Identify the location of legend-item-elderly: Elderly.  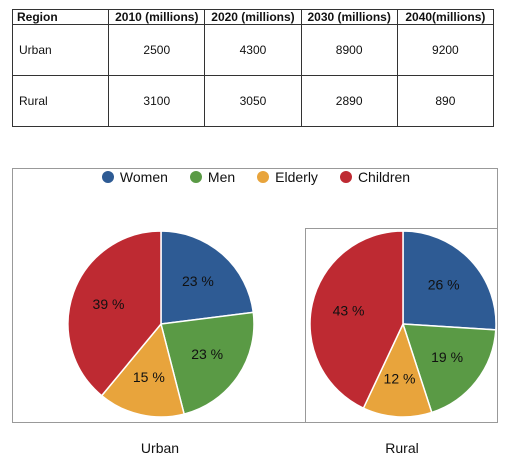
(287, 177).